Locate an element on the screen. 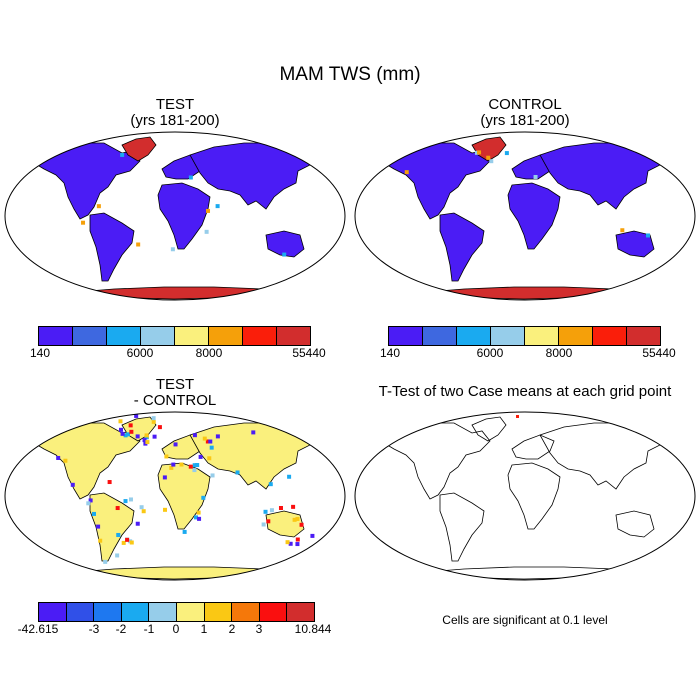  significant-cell is located at coordinates (517, 416).